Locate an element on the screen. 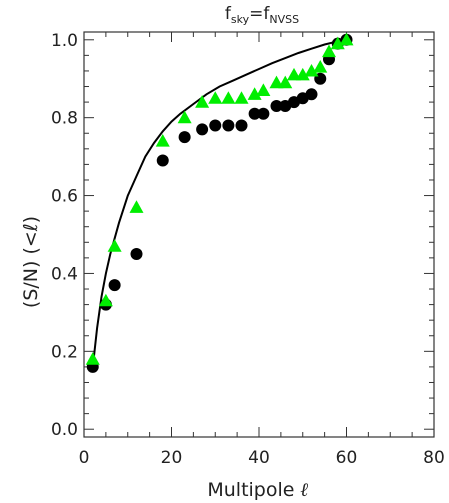 The width and height of the screenshot is (449, 503). title-lhs-subscript: sky is located at coordinates (240, 19).